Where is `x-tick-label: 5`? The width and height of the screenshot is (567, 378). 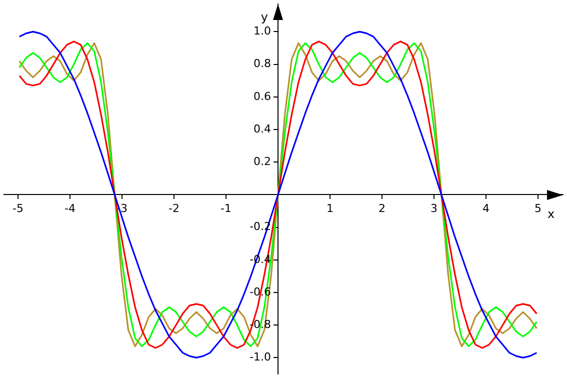 x-tick-label: 5 is located at coordinates (538, 209).